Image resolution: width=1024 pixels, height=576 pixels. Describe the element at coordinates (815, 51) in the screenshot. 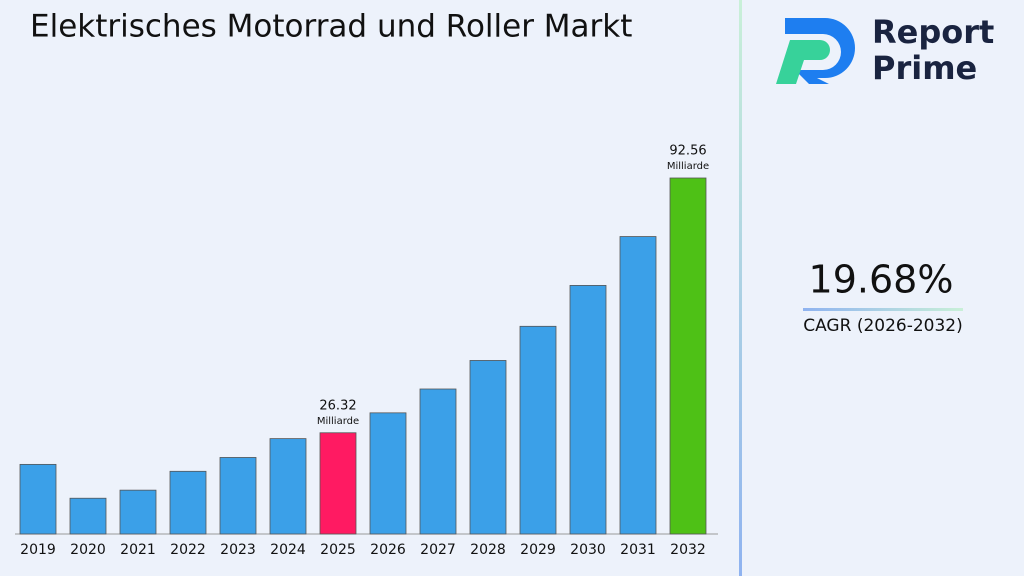

I see `logo` at that location.